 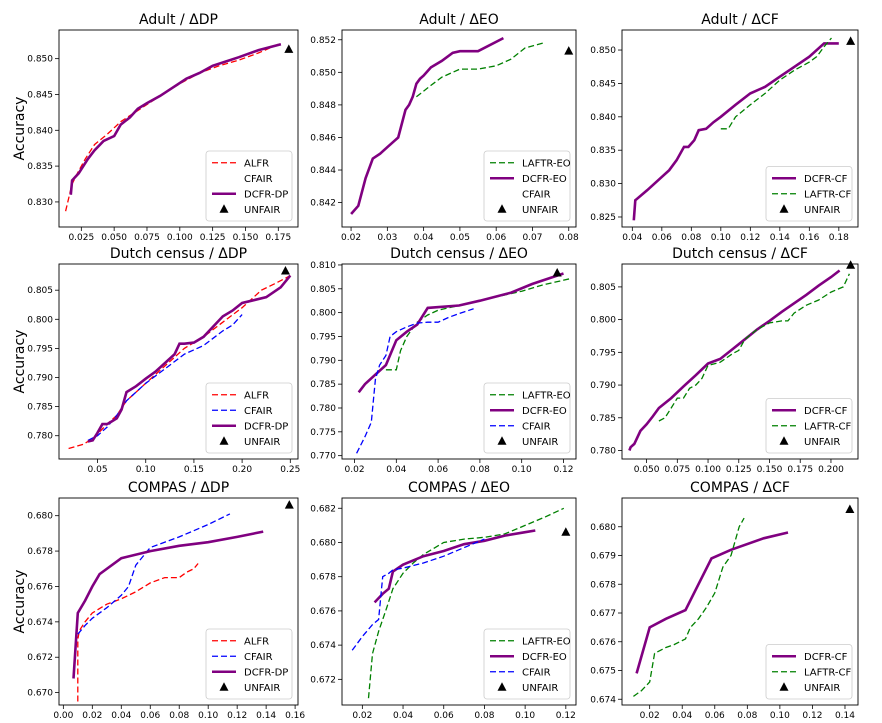 I want to click on y-tick-label: 0.678, so click(x=40, y=552).